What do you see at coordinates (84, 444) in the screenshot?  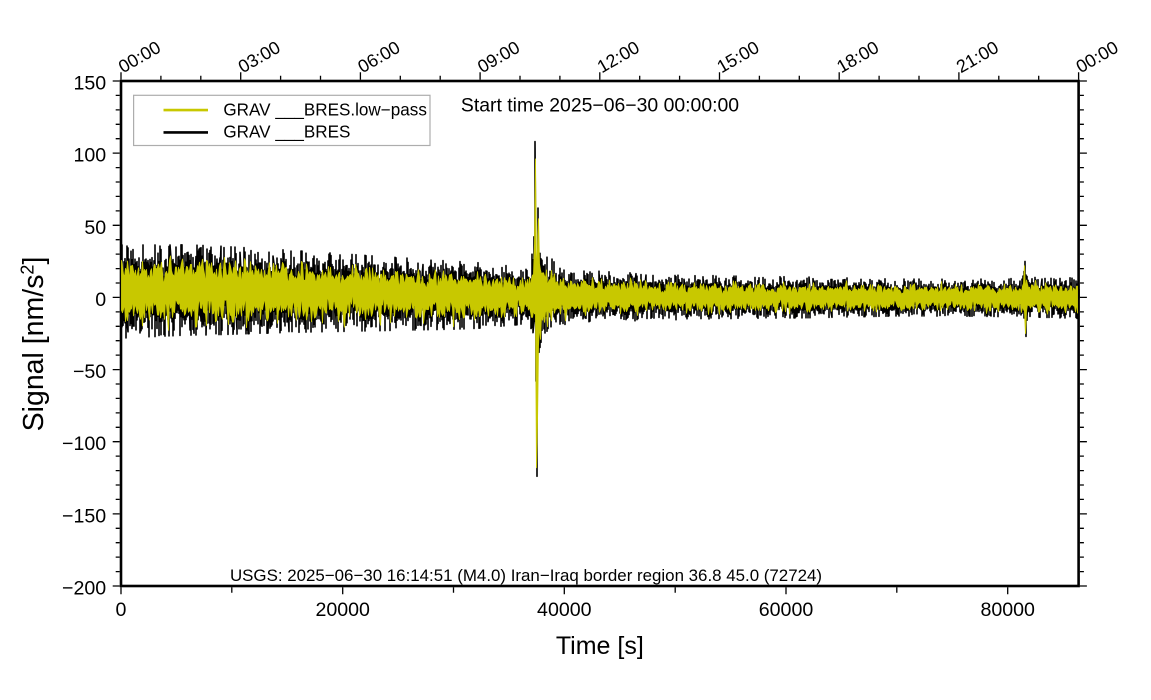 I see `svg-text: −100` at bounding box center [84, 444].